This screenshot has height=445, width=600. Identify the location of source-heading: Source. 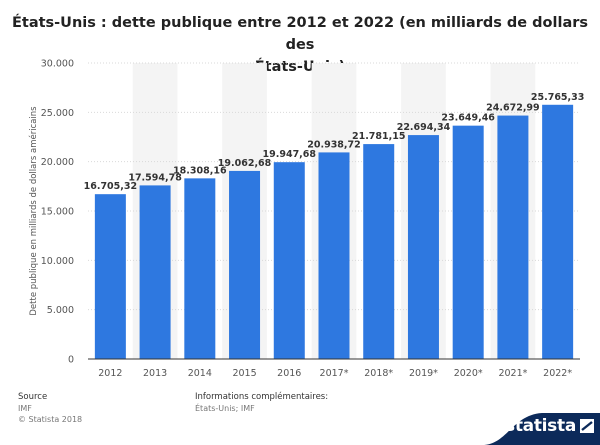
(33, 397).